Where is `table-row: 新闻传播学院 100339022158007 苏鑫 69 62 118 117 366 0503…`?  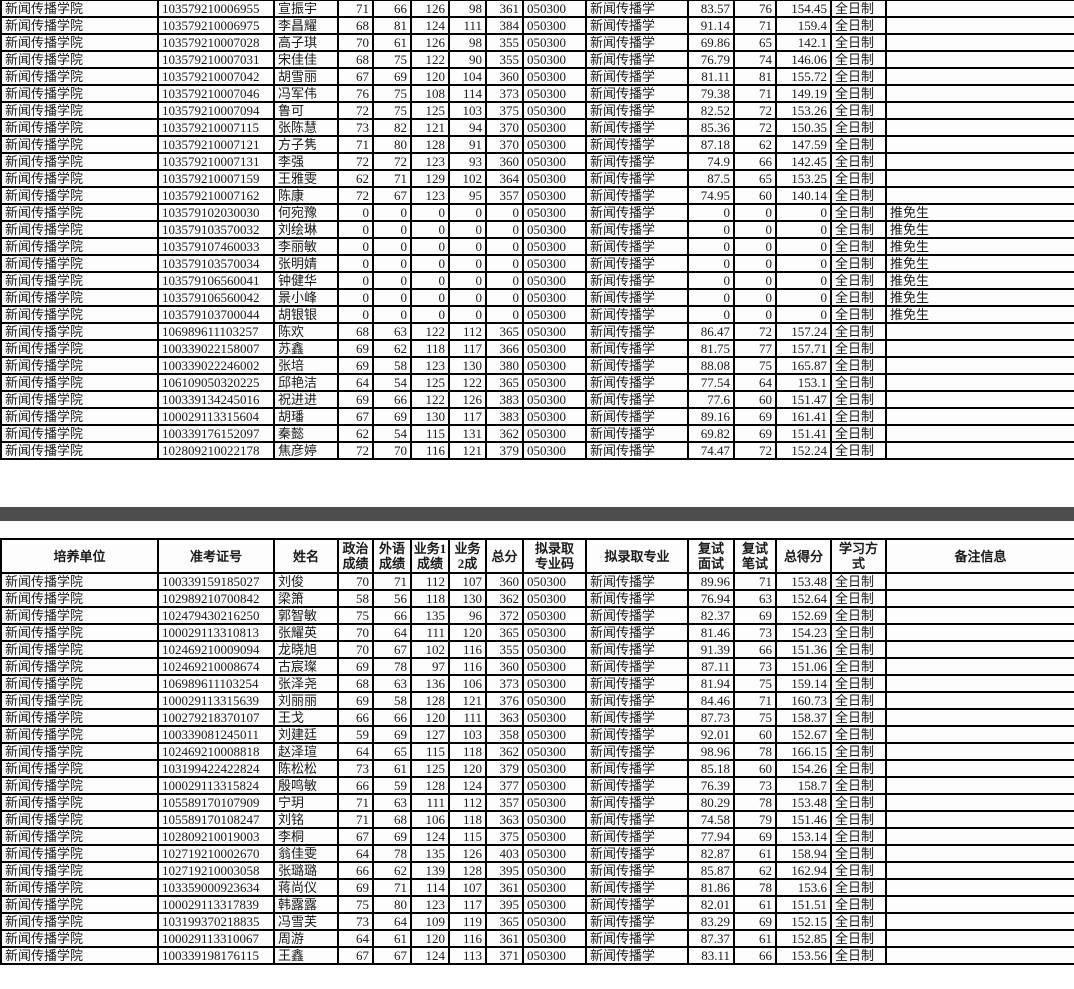 table-row: 新闻传播学院 100339022158007 苏鑫 69 62 118 117 366 0503… is located at coordinates (537, 348).